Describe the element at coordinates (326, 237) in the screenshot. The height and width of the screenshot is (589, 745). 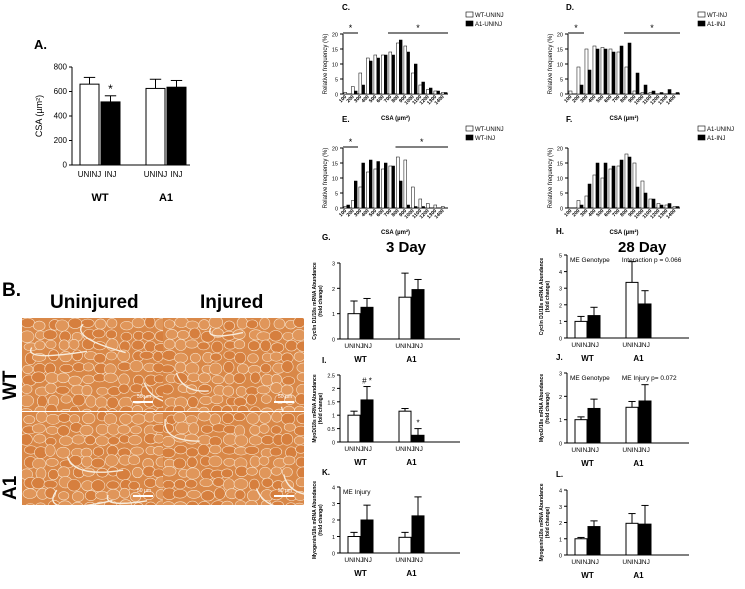
I see `panel-label: G.` at that location.